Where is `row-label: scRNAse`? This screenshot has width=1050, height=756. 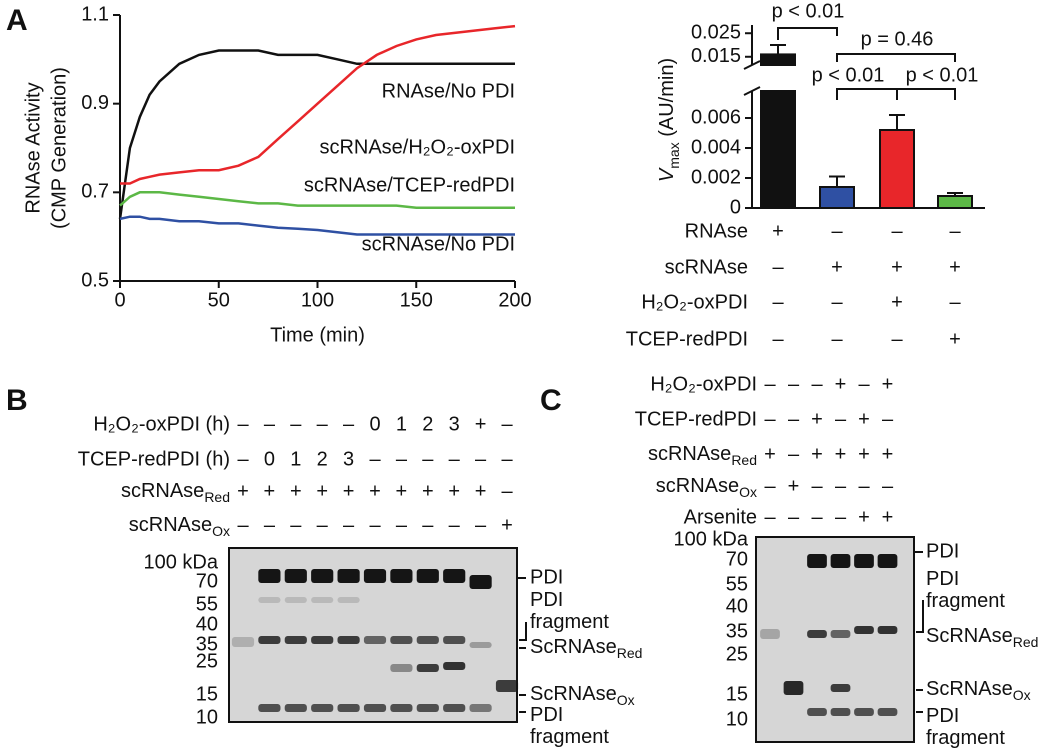 row-label: scRNAse is located at coordinates (706, 267).